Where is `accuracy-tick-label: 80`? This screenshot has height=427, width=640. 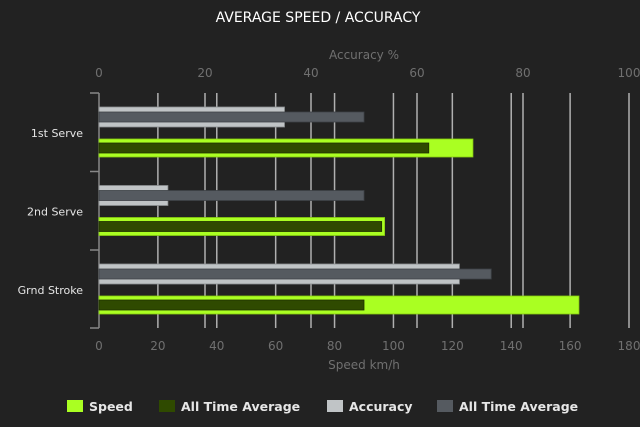 accuracy-tick-label: 80 is located at coordinates (522, 73).